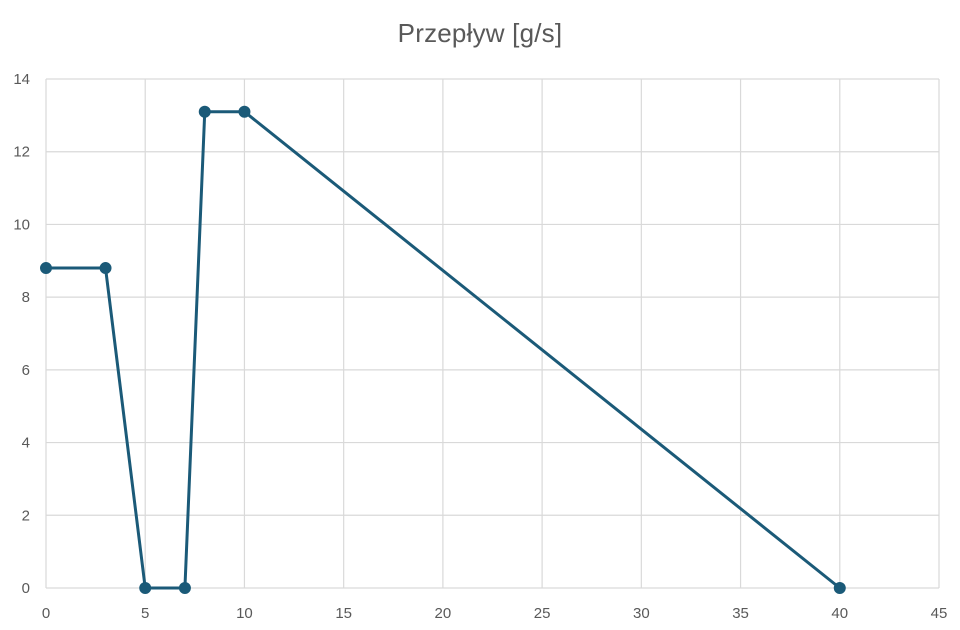 This screenshot has height=630, width=960. Describe the element at coordinates (145, 613) in the screenshot. I see `x-tick-label: 5` at that location.